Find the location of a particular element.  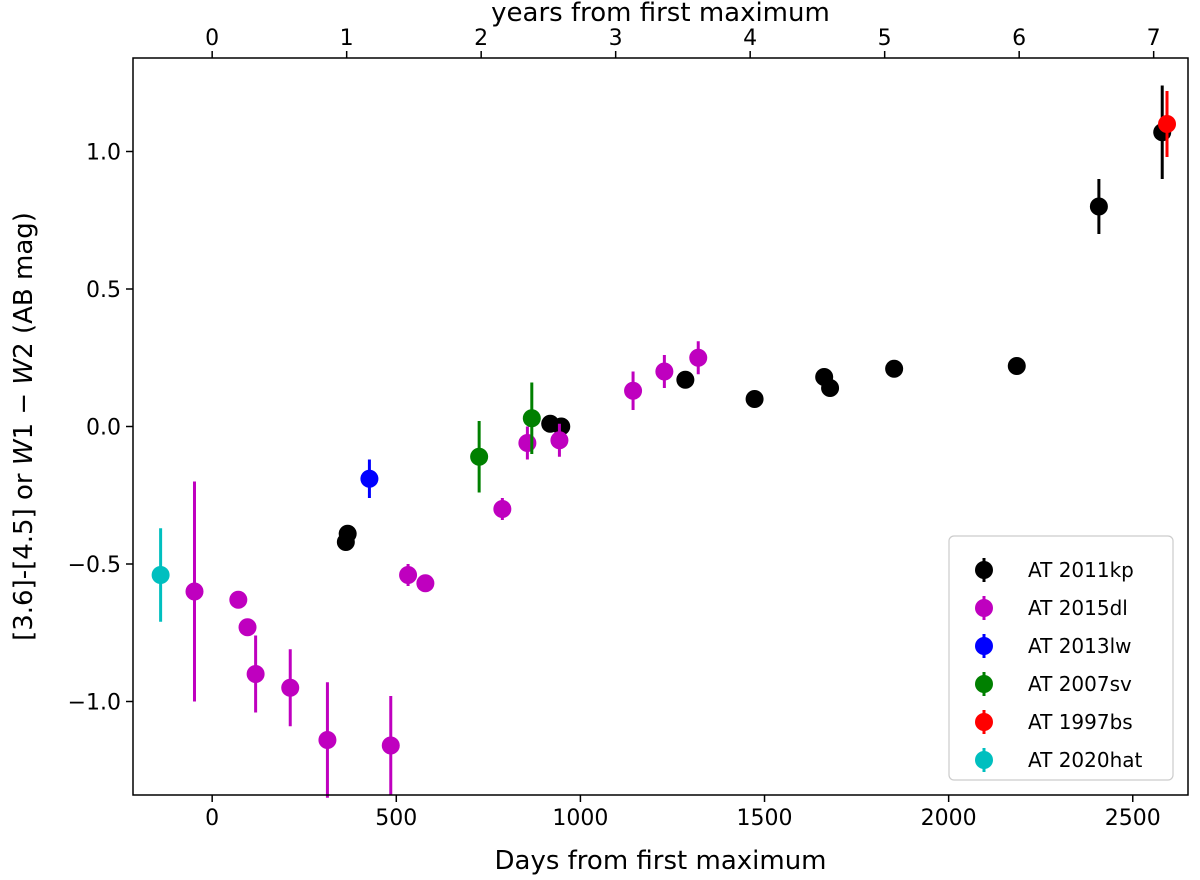

y-axis-title-part: [3.6]-[4.5] or is located at coordinates (24, 553).